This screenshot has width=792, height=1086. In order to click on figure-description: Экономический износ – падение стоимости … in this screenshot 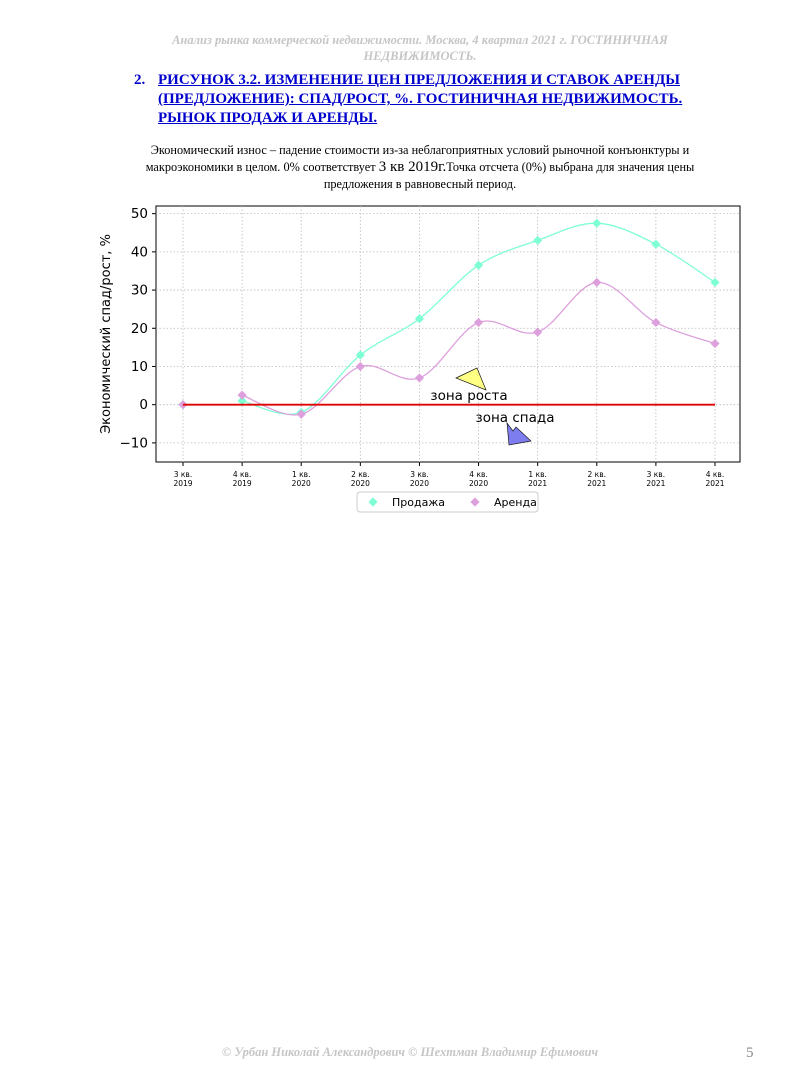, I will do `click(420, 167)`.